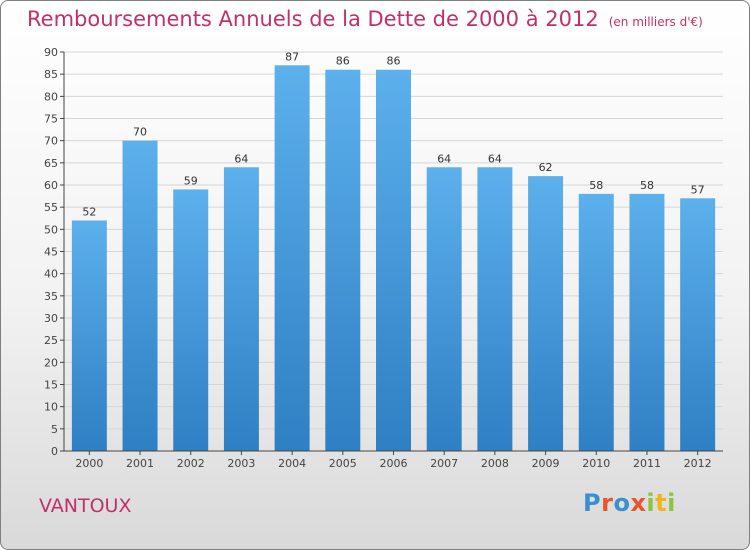 The height and width of the screenshot is (550, 750). Describe the element at coordinates (51, 340) in the screenshot. I see `y-tick-label: 25` at that location.